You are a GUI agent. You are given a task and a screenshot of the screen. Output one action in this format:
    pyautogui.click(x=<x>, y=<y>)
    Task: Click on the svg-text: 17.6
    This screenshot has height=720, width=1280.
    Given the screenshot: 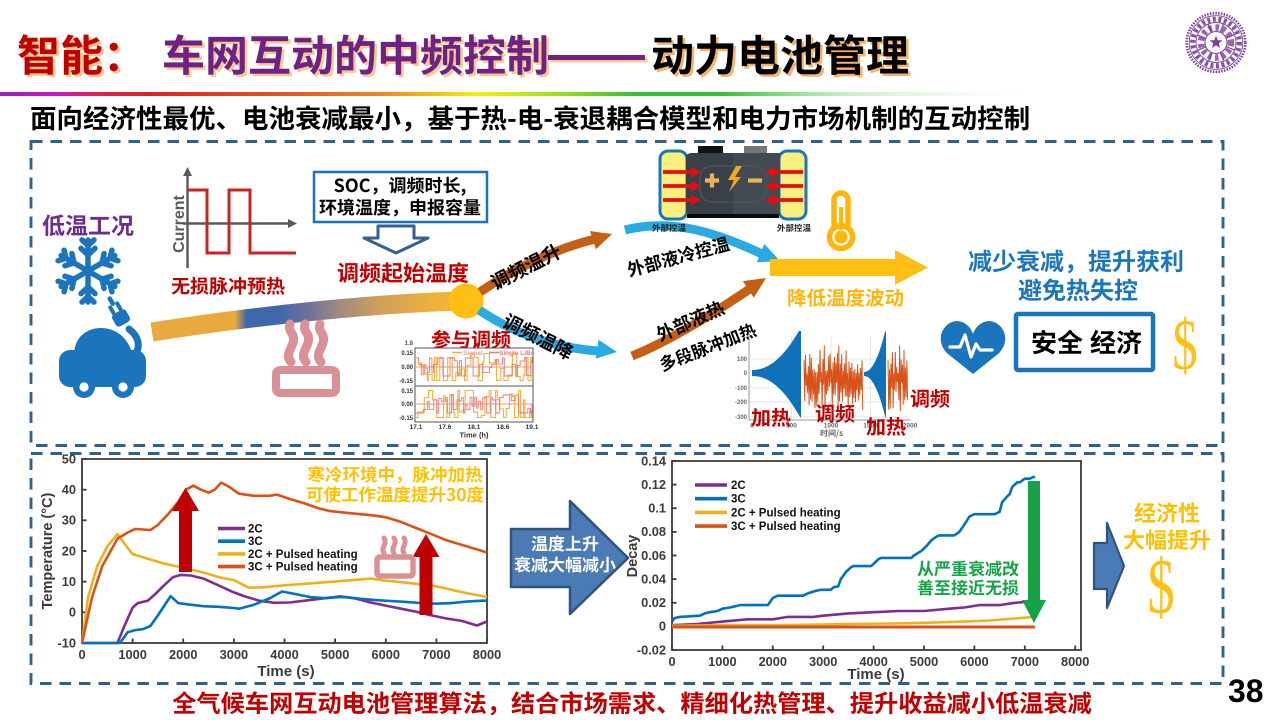 What is the action you would take?
    pyautogui.click(x=445, y=427)
    